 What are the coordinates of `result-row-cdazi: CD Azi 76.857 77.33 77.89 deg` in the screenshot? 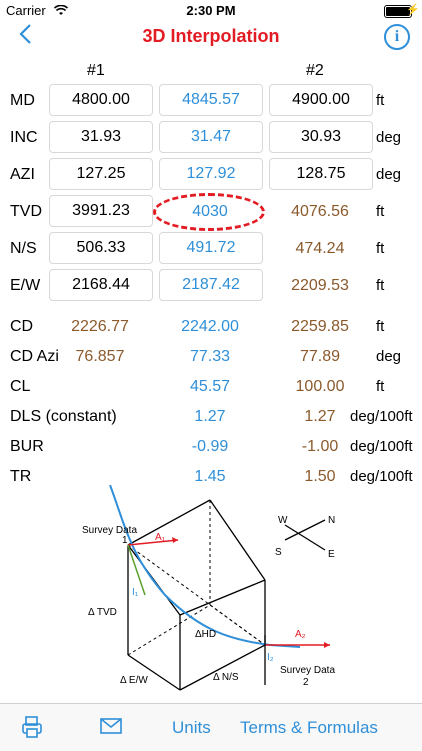 It's located at (211, 356).